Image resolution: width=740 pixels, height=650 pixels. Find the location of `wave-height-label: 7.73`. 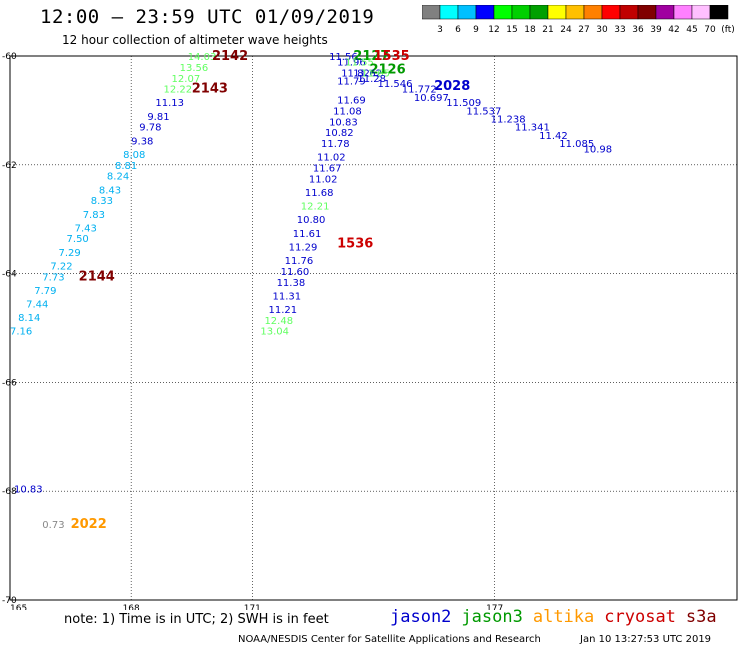

wave-height-label: 7.73 is located at coordinates (53, 277).